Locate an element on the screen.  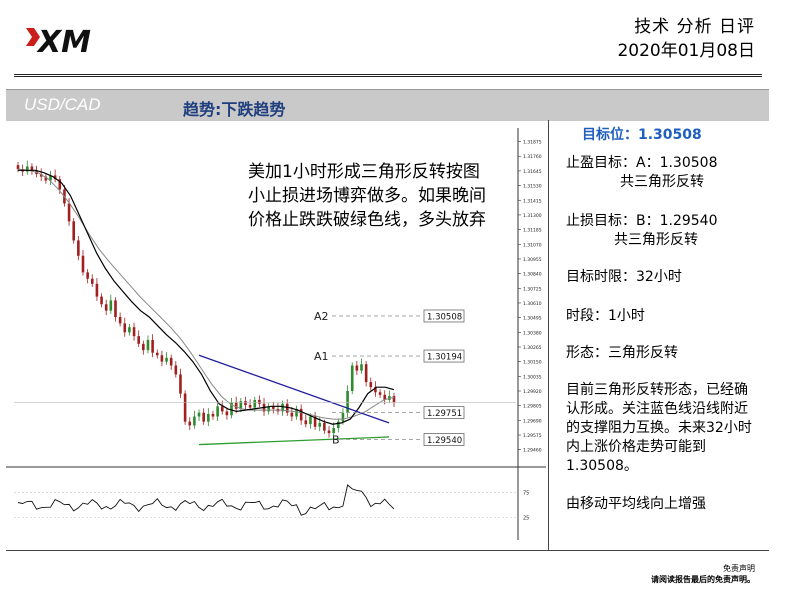
price-tag-label: 1.29751 is located at coordinates (444, 414).